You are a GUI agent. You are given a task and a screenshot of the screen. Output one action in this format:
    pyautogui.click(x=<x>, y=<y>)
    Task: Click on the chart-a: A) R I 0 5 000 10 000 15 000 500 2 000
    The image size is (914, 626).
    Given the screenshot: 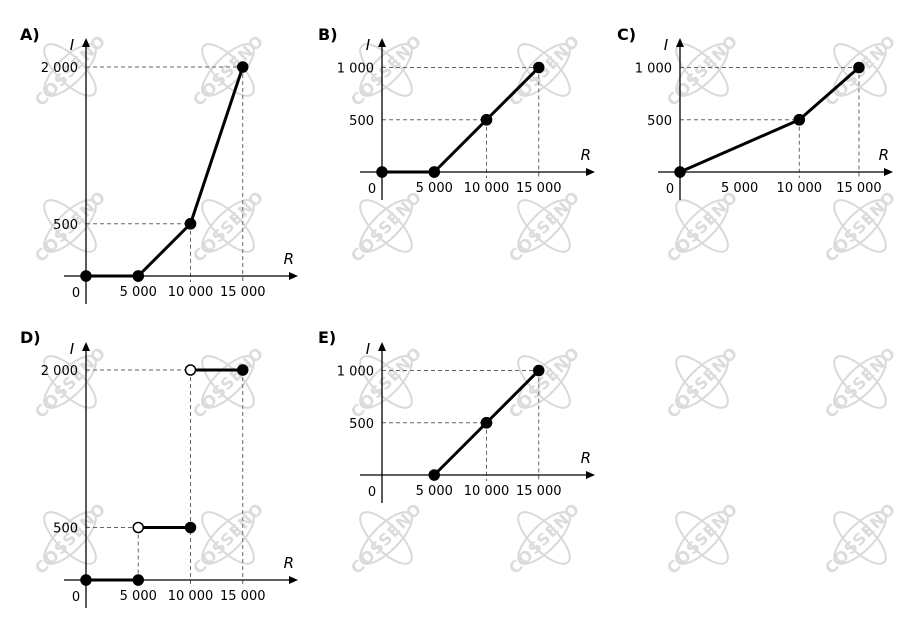 What is the action you would take?
    pyautogui.click(x=159, y=164)
    